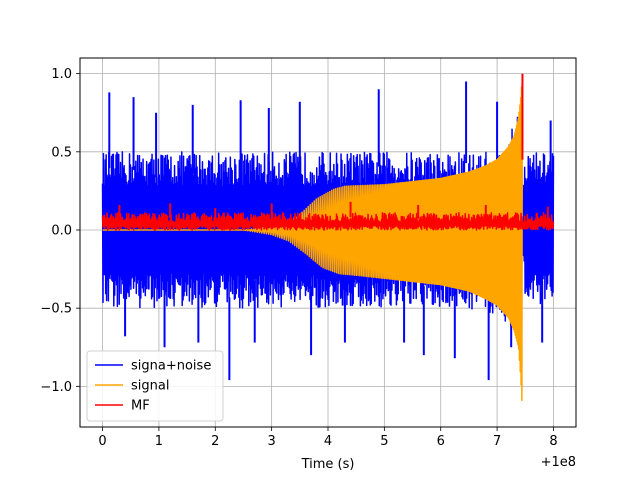  Describe the element at coordinates (441, 441) in the screenshot. I see `x-tick-label: 6` at that location.